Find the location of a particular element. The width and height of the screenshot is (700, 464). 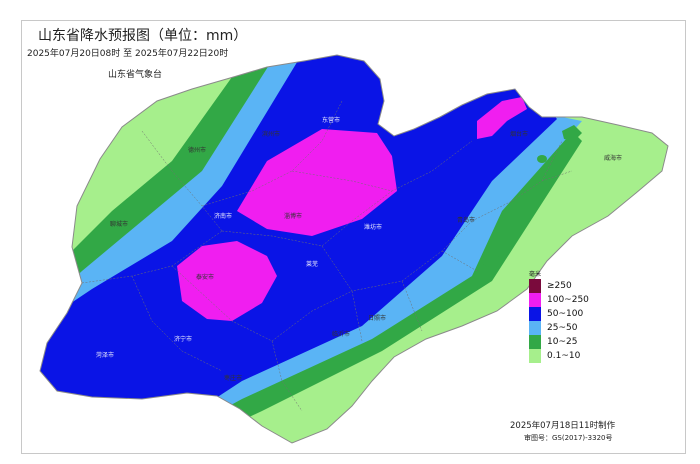

city-label-jining: 济宁市 is located at coordinates (183, 339).